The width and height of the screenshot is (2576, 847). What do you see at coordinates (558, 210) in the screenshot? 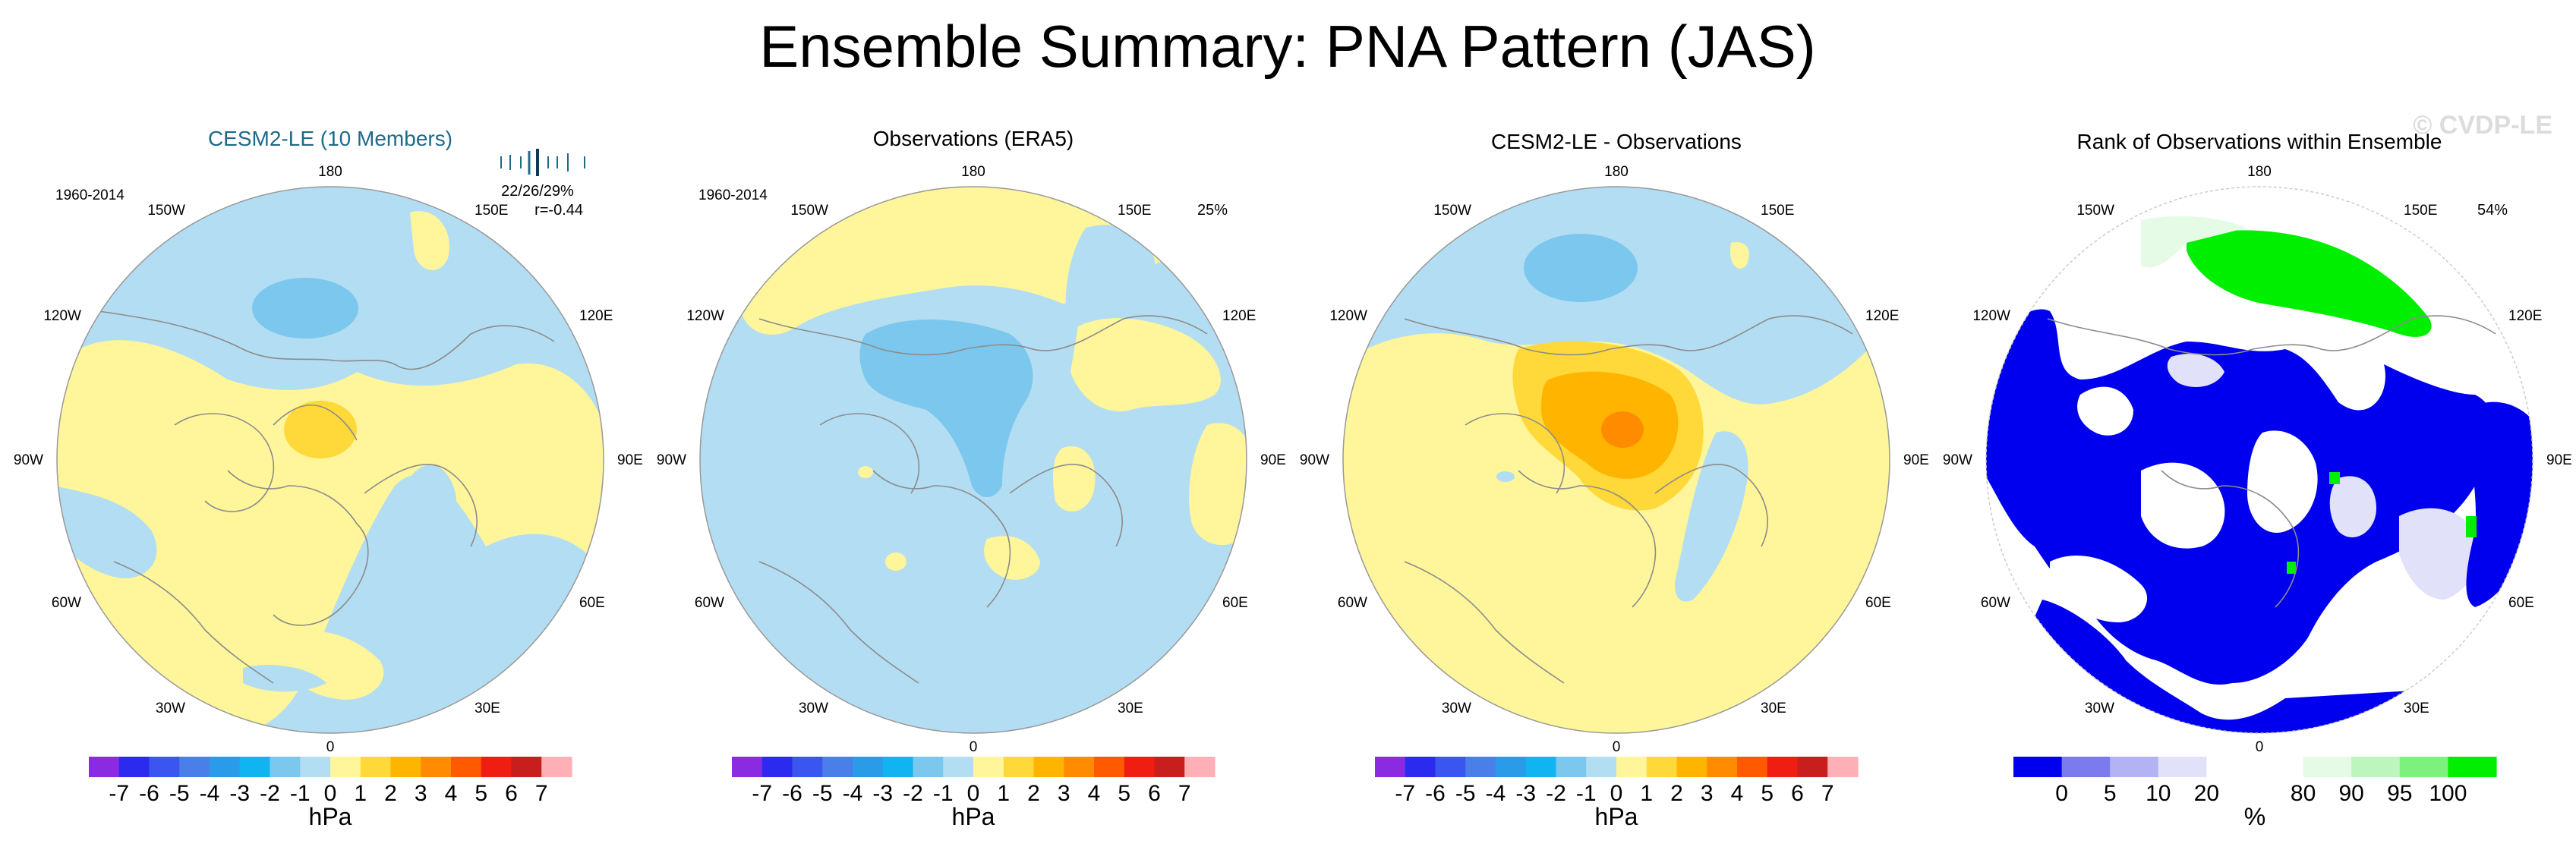
I see `pattern-correlation: r=-0.44` at bounding box center [558, 210].